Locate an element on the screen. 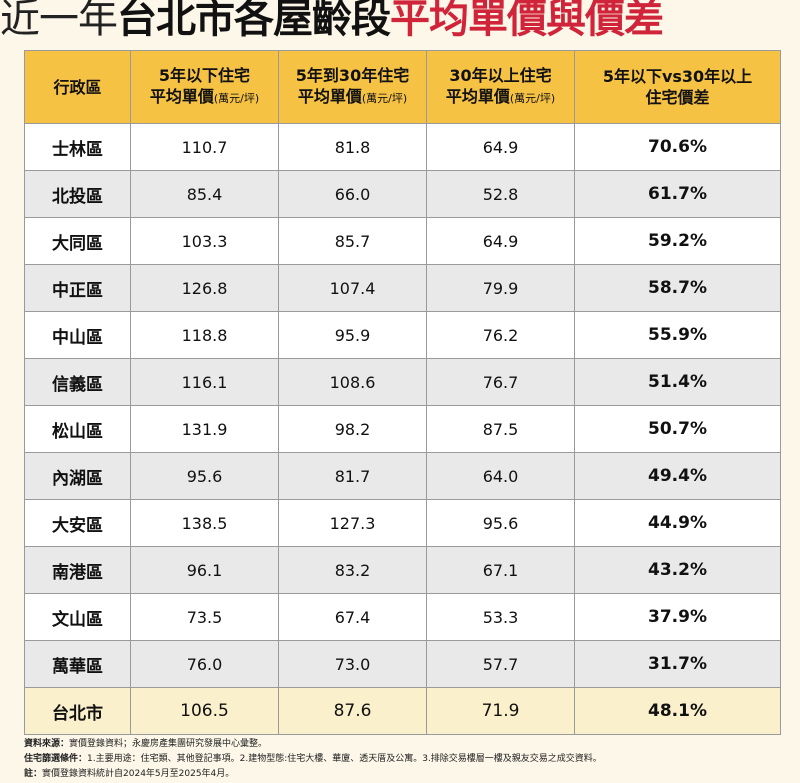 The height and width of the screenshot is (783, 800). price-gap-cell: 70.6% is located at coordinates (677, 147).